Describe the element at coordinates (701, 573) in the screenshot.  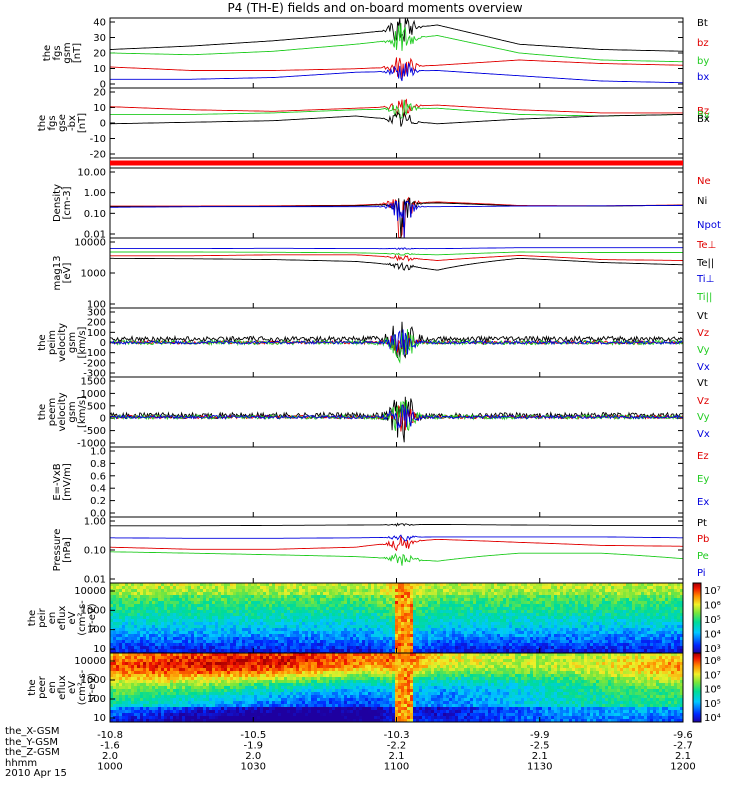
I see `legend-Pi: Pi` at that location.